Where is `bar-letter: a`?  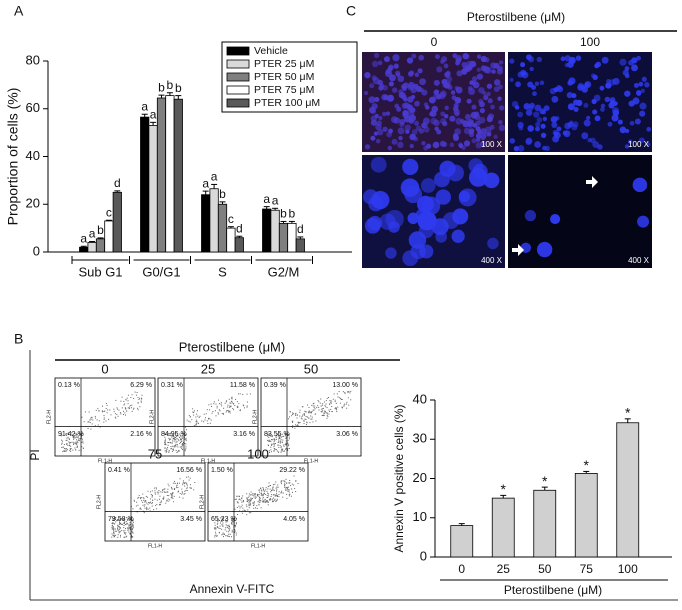
bar-letter: a is located at coordinates (214, 177).